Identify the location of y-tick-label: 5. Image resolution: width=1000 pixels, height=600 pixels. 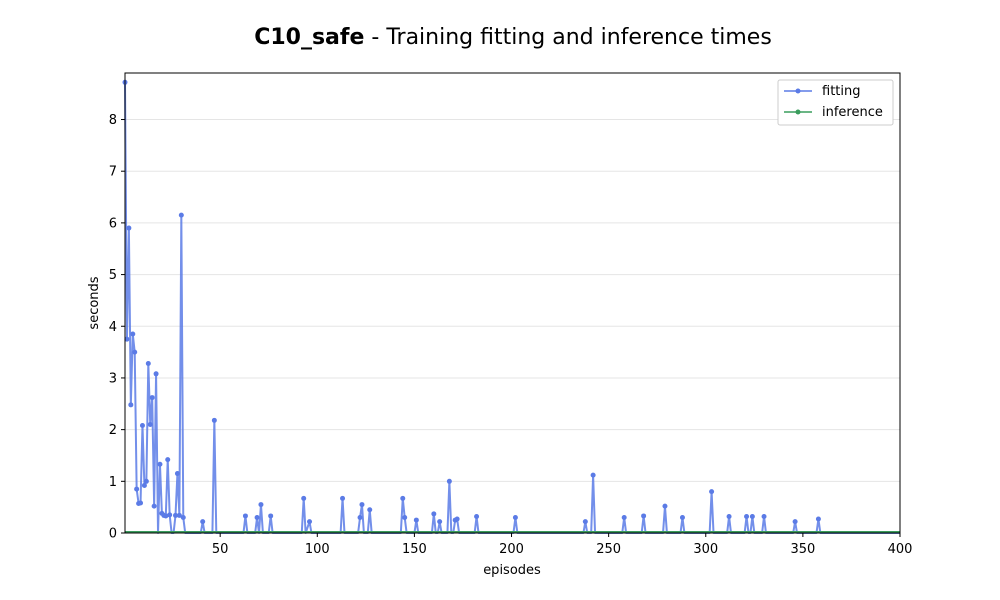
(113, 275).